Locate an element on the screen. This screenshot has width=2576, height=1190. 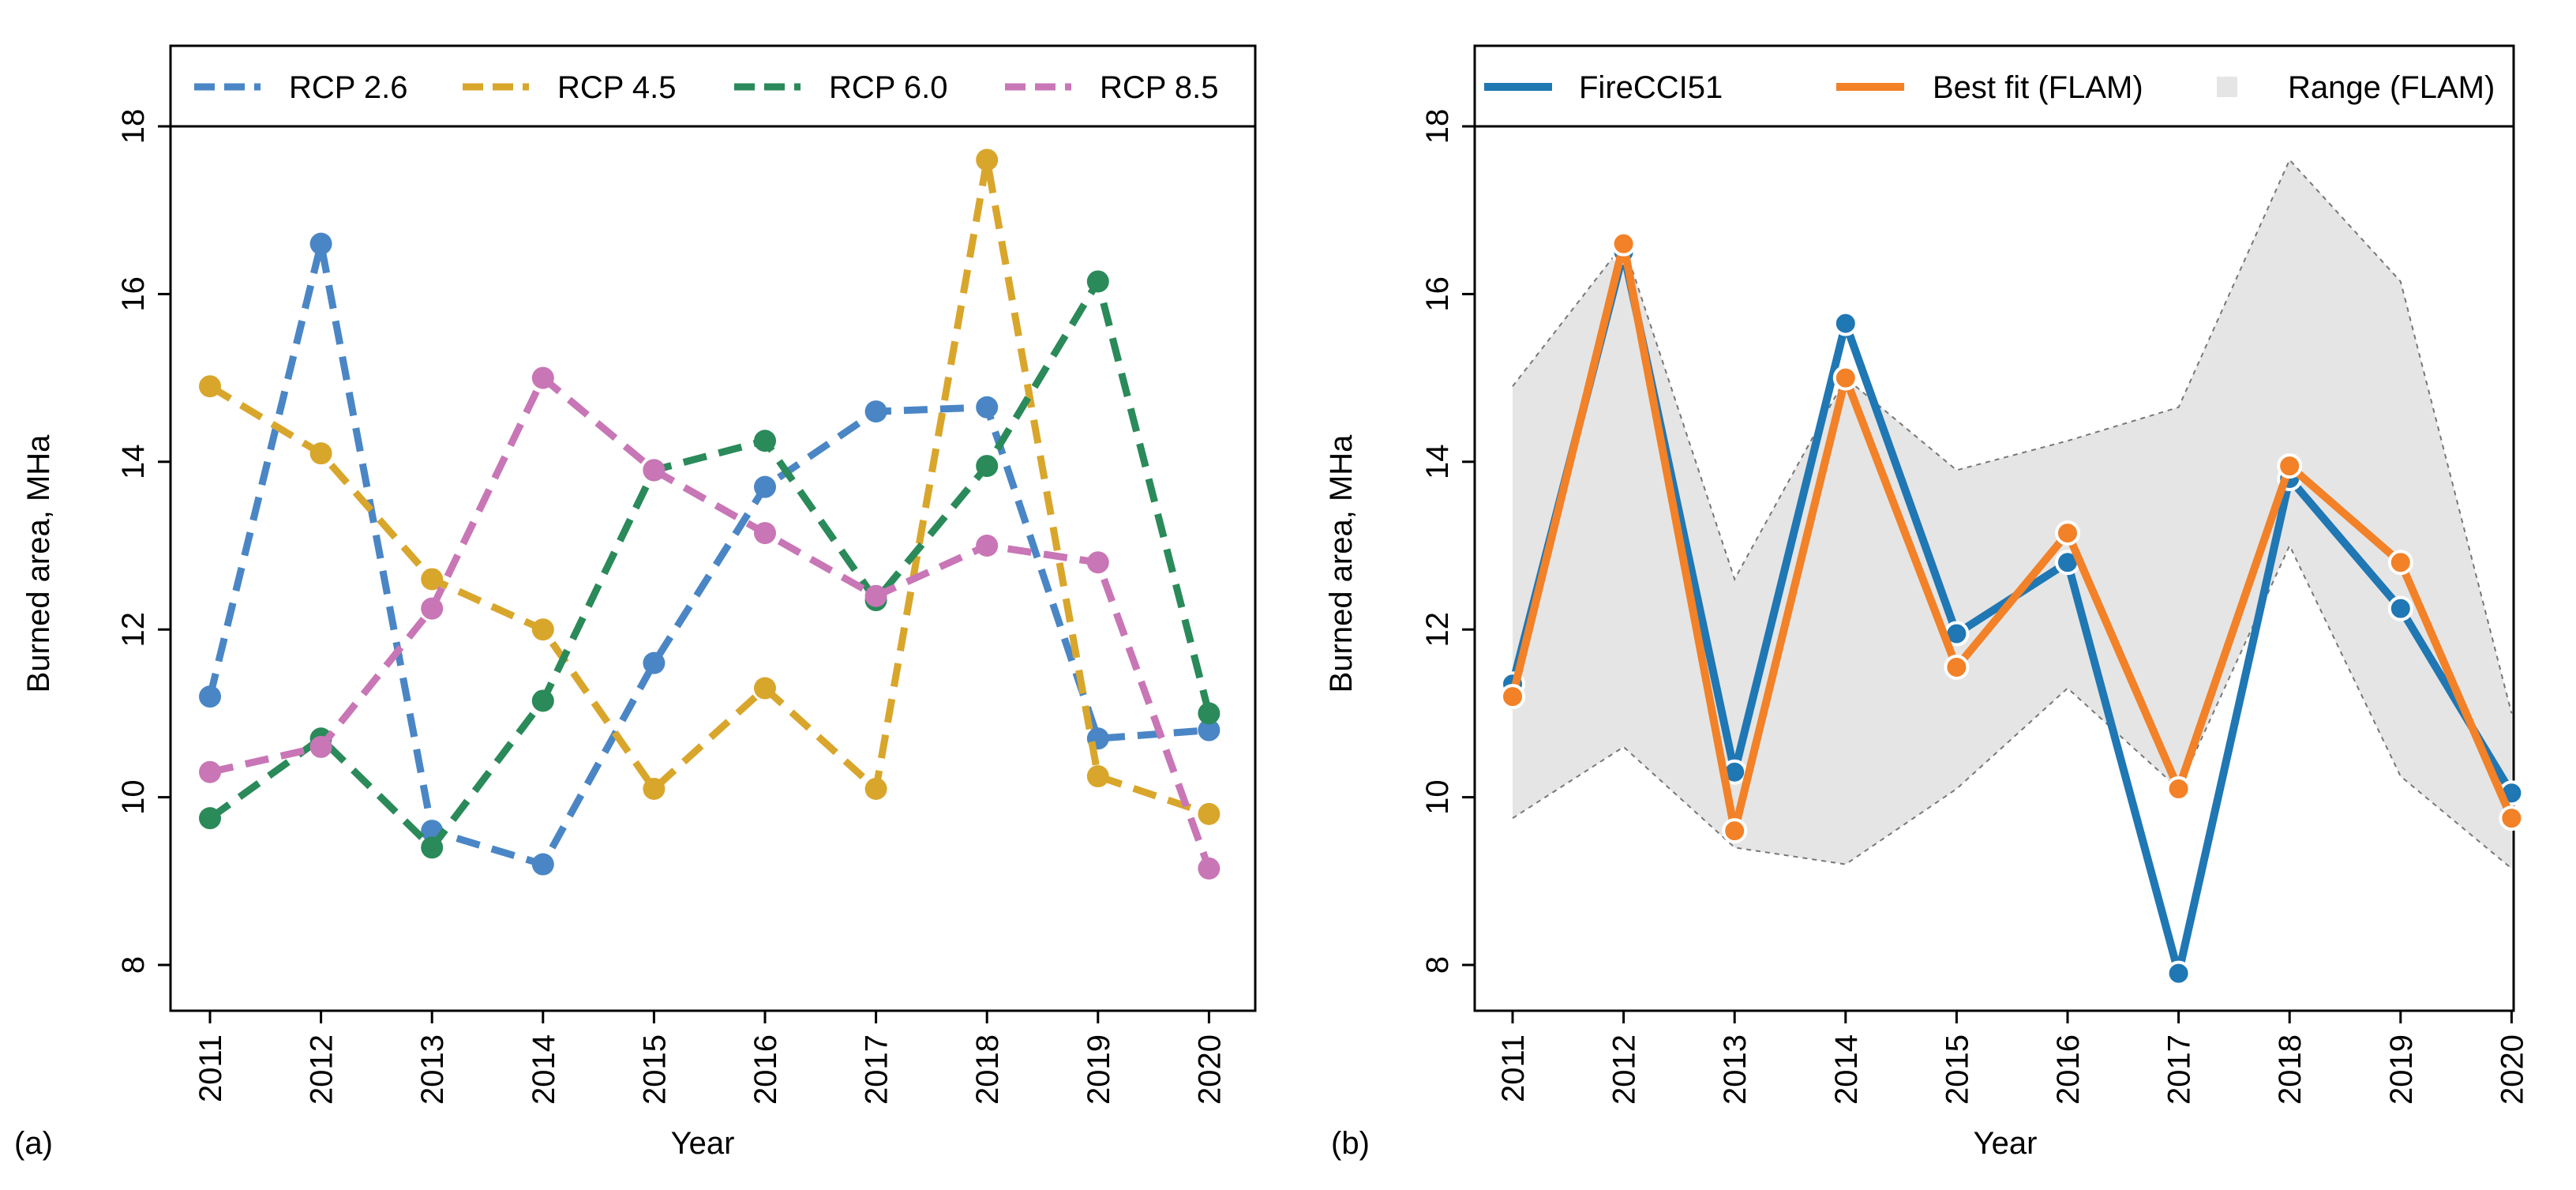
legend: RCP 2.6 RCP 4.5 RCP 6.0 RCP 8.5 is located at coordinates (713, 86).